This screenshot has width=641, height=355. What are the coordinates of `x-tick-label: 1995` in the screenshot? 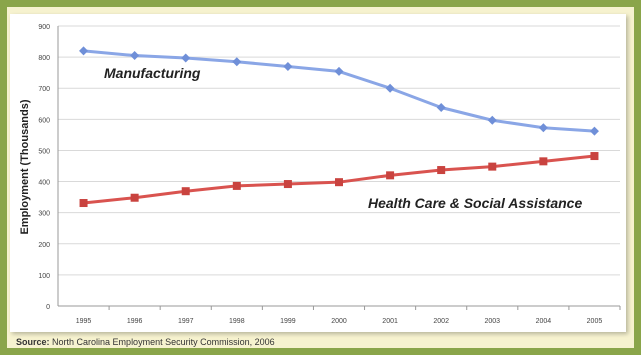 It's located at (84, 321).